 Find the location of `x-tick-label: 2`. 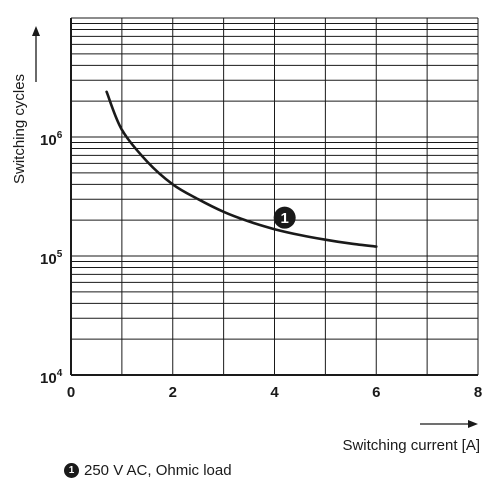

x-tick-label: 2 is located at coordinates (173, 392).